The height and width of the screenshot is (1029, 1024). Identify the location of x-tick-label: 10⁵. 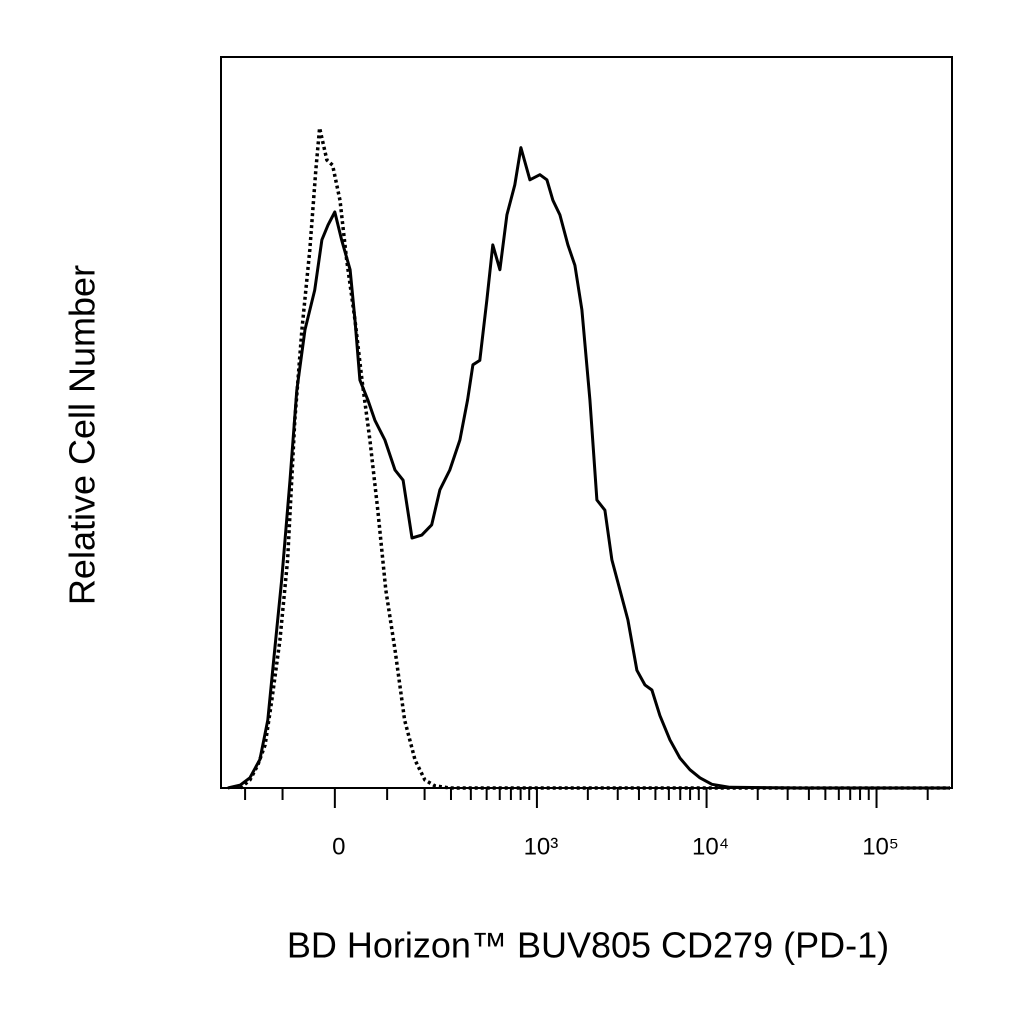
(880, 846).